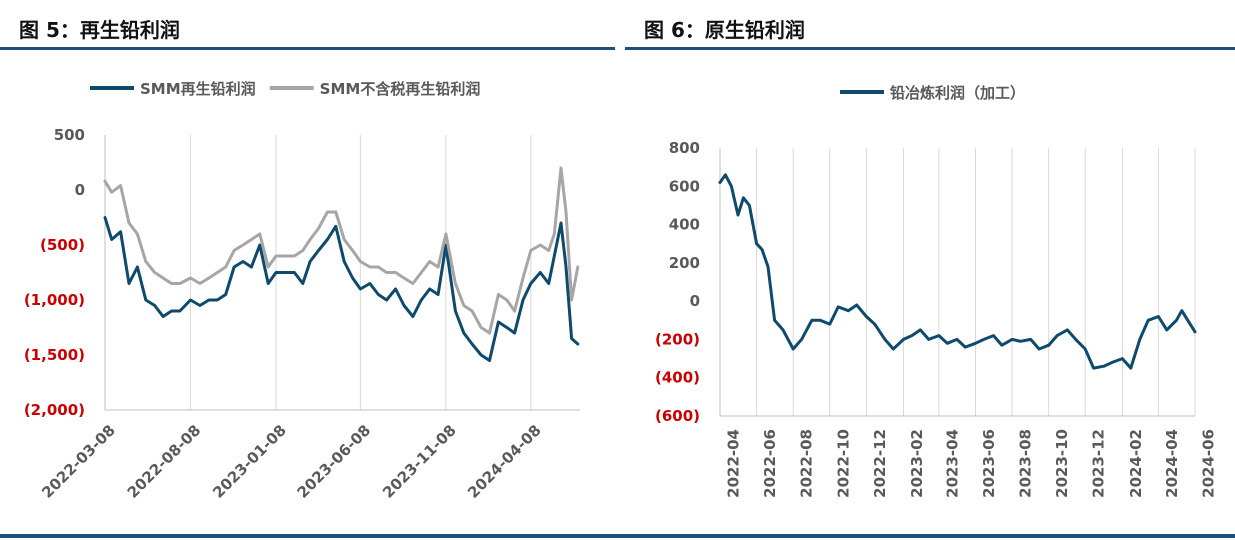 Image resolution: width=1235 pixels, height=540 pixels. Describe the element at coordinates (989, 463) in the screenshot. I see `x-tick-label: 2023-06` at that location.